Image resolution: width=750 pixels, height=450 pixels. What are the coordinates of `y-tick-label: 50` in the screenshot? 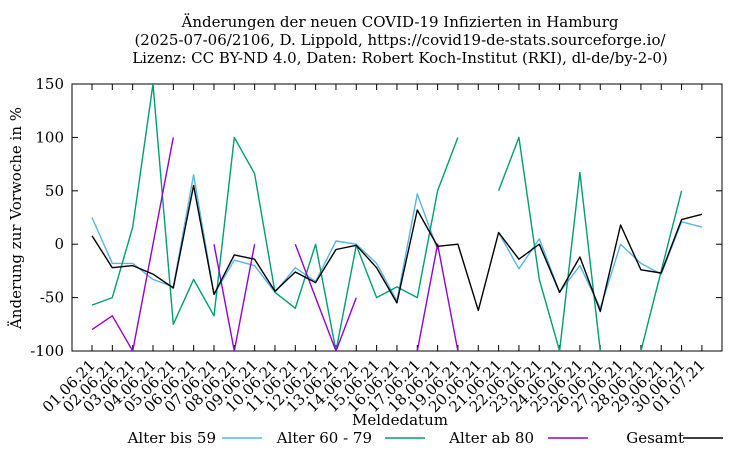 It's located at (54, 191).